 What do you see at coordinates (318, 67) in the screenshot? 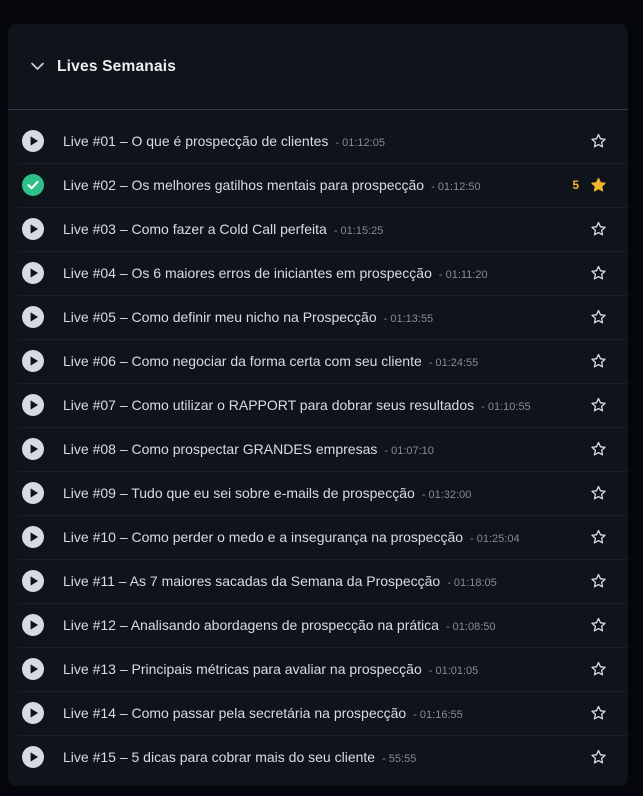
I see `module-header: Lives Semanais` at bounding box center [318, 67].